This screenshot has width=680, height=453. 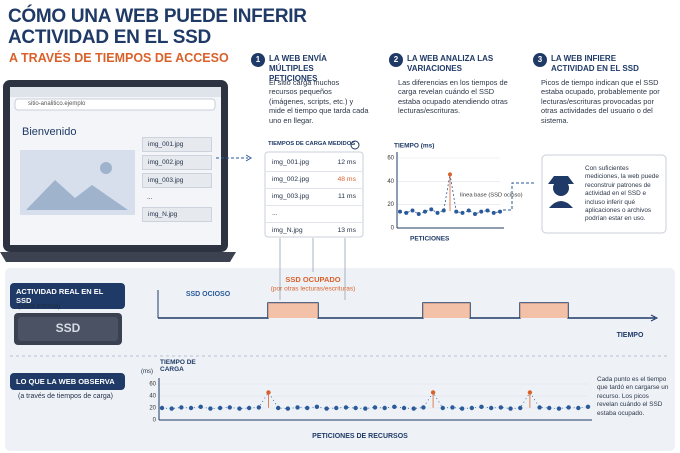 What do you see at coordinates (314, 180) in the screenshot?
I see `table-row: img_002.jpg 48 ms` at bounding box center [314, 180].